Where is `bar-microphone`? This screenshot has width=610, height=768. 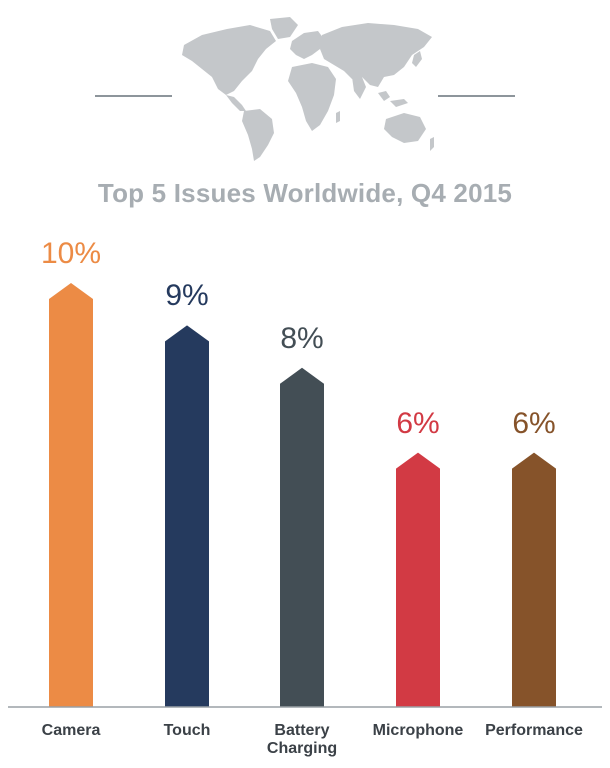
bar-microphone is located at coordinates (418, 579).